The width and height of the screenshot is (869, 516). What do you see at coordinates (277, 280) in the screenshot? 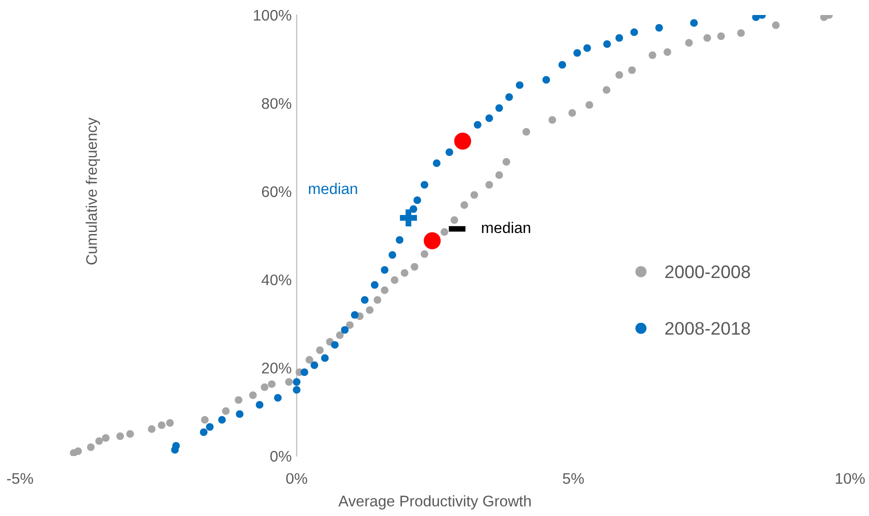
I see `y-tick-label: 40%` at bounding box center [277, 280].